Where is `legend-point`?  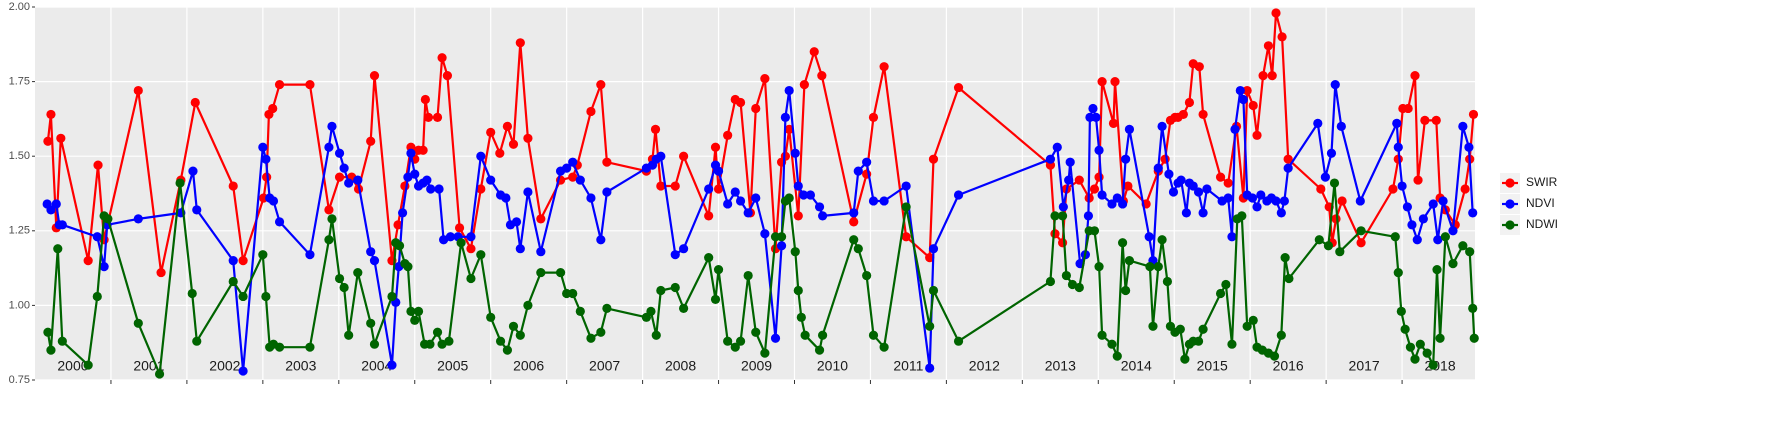 legend-point is located at coordinates (1510, 204).